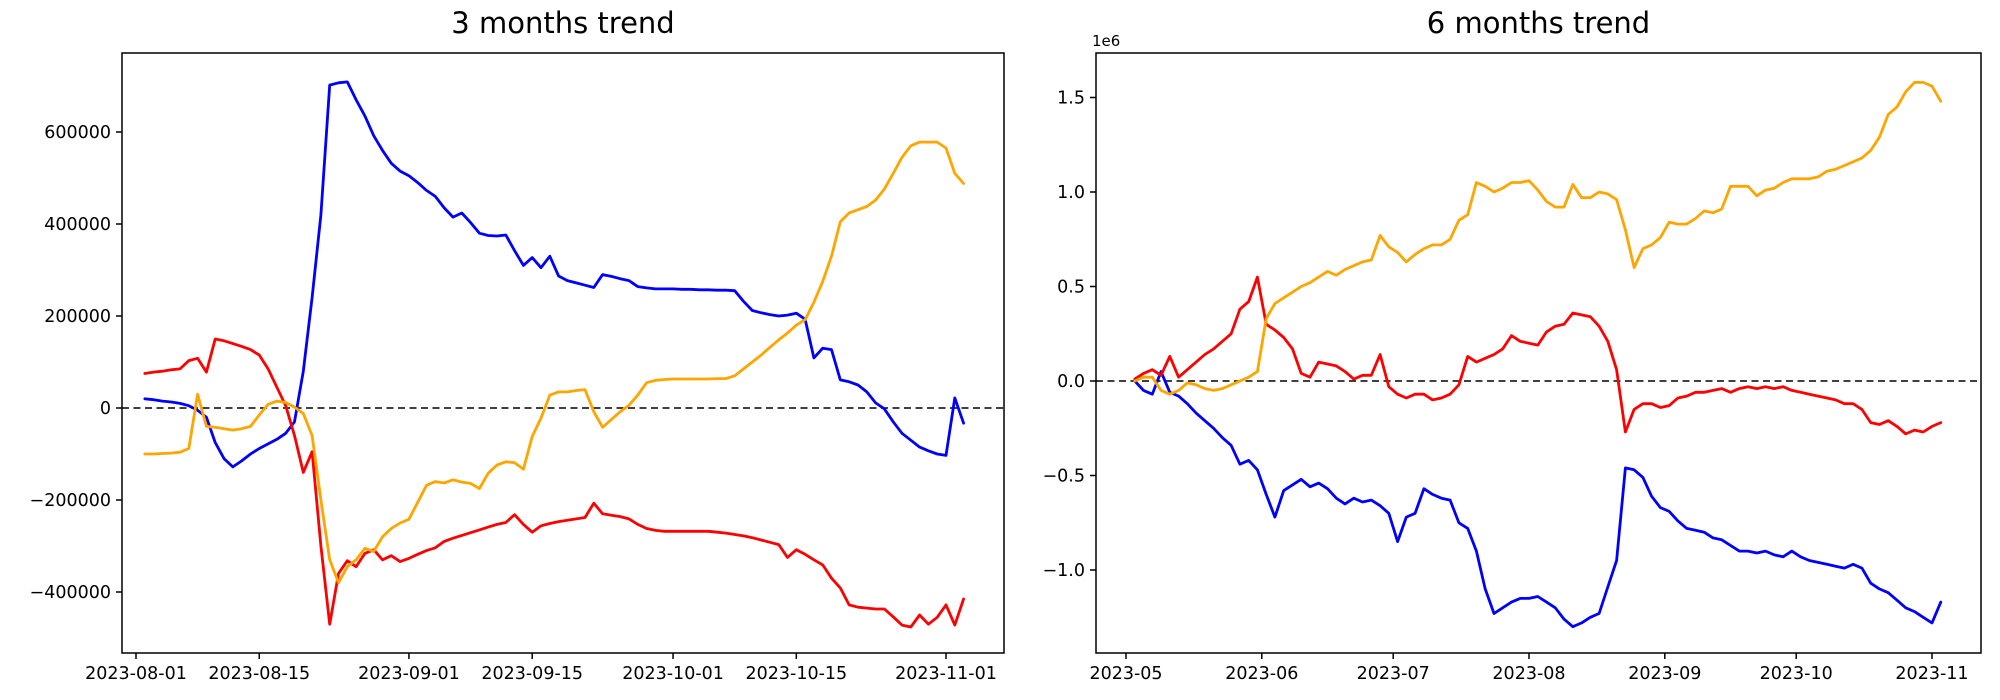 The image size is (2000, 700). What do you see at coordinates (70, 593) in the screenshot?
I see `y-tick-label: −400000` at bounding box center [70, 593].